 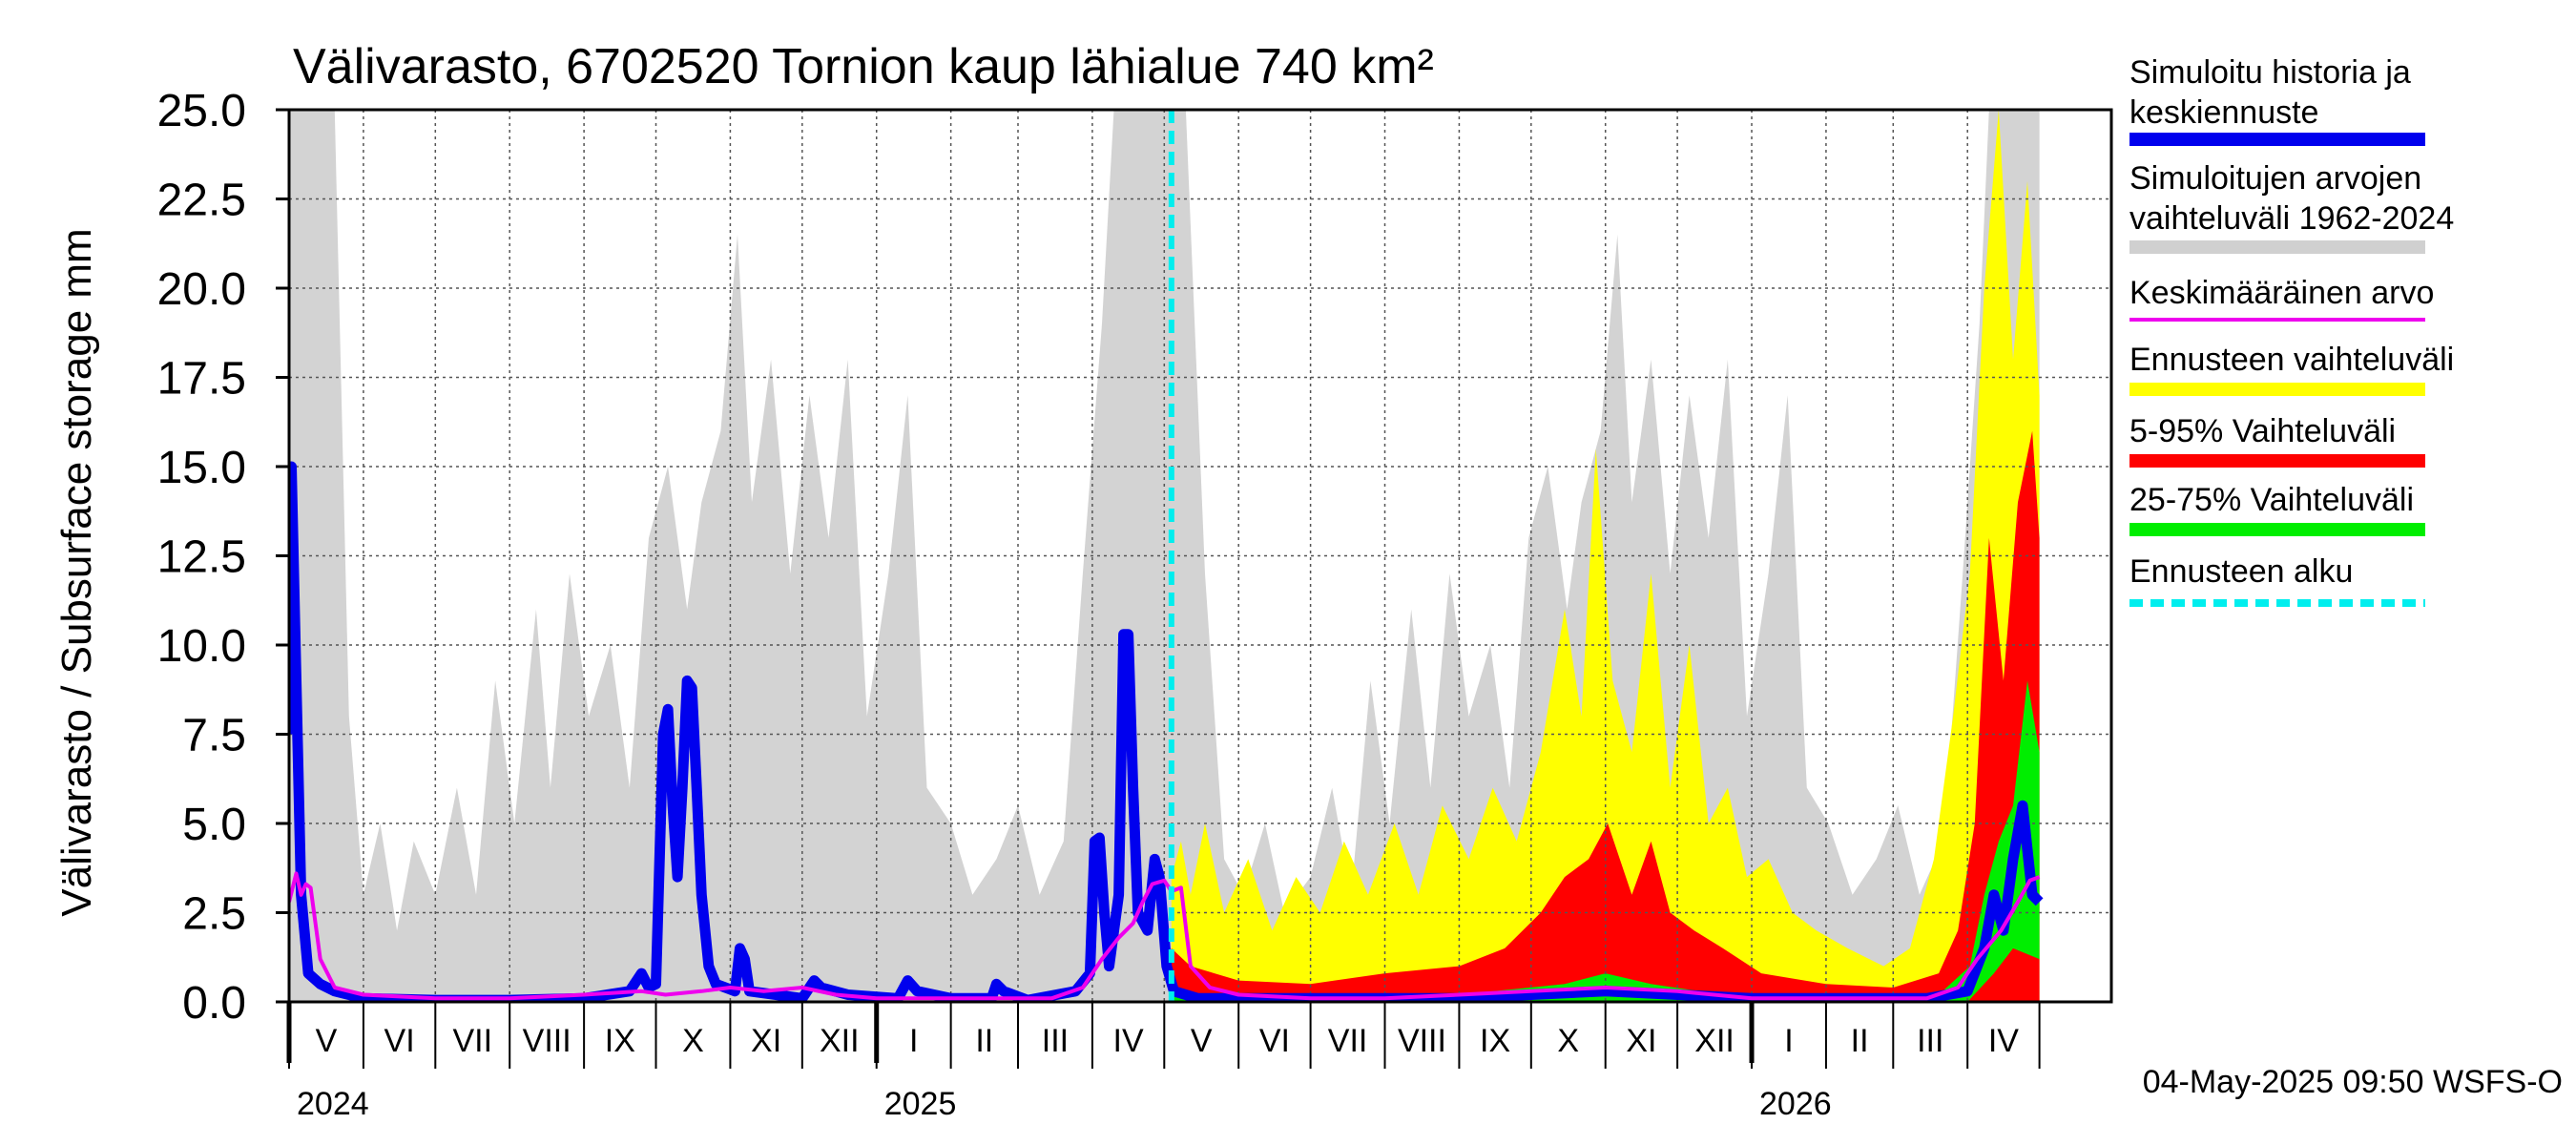 What do you see at coordinates (2241, 572) in the screenshot?
I see `legend-label: Ennusteen alku` at bounding box center [2241, 572].